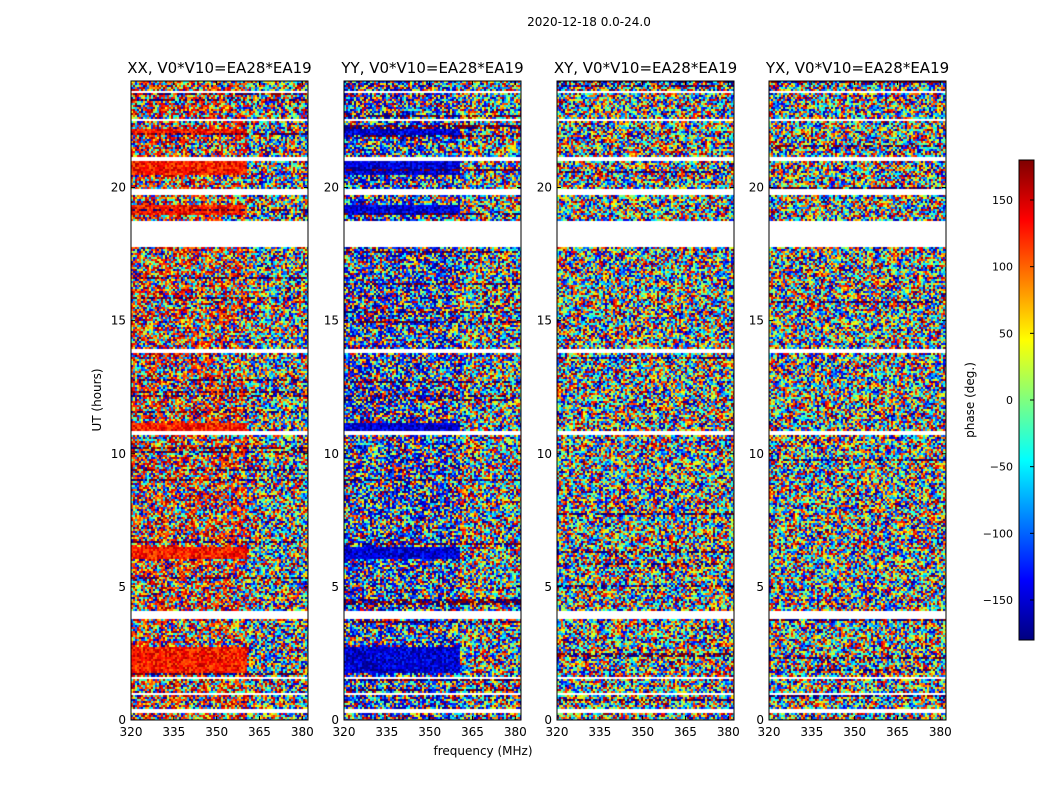 Image resolution: width=1050 pixels, height=800 pixels. Describe the element at coordinates (219, 68) in the screenshot. I see `panel-title: XX, V0*V10=EA28*EA19` at that location.